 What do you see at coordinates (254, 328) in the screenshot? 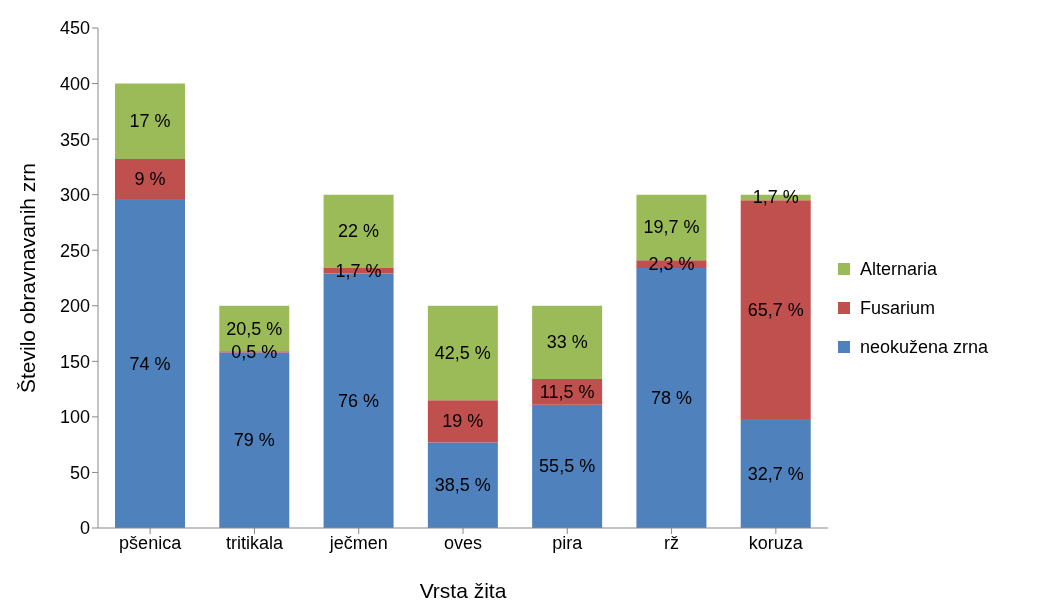
I see `annotation: 20,5 %` at bounding box center [254, 328].